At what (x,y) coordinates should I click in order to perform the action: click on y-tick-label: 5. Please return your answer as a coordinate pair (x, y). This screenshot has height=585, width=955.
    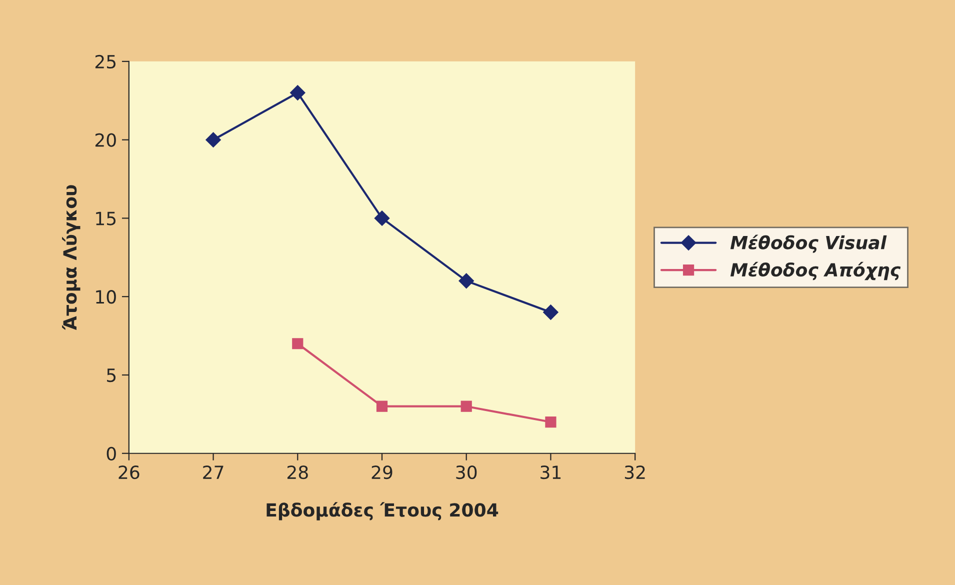
    Looking at the image, I should click on (111, 375).